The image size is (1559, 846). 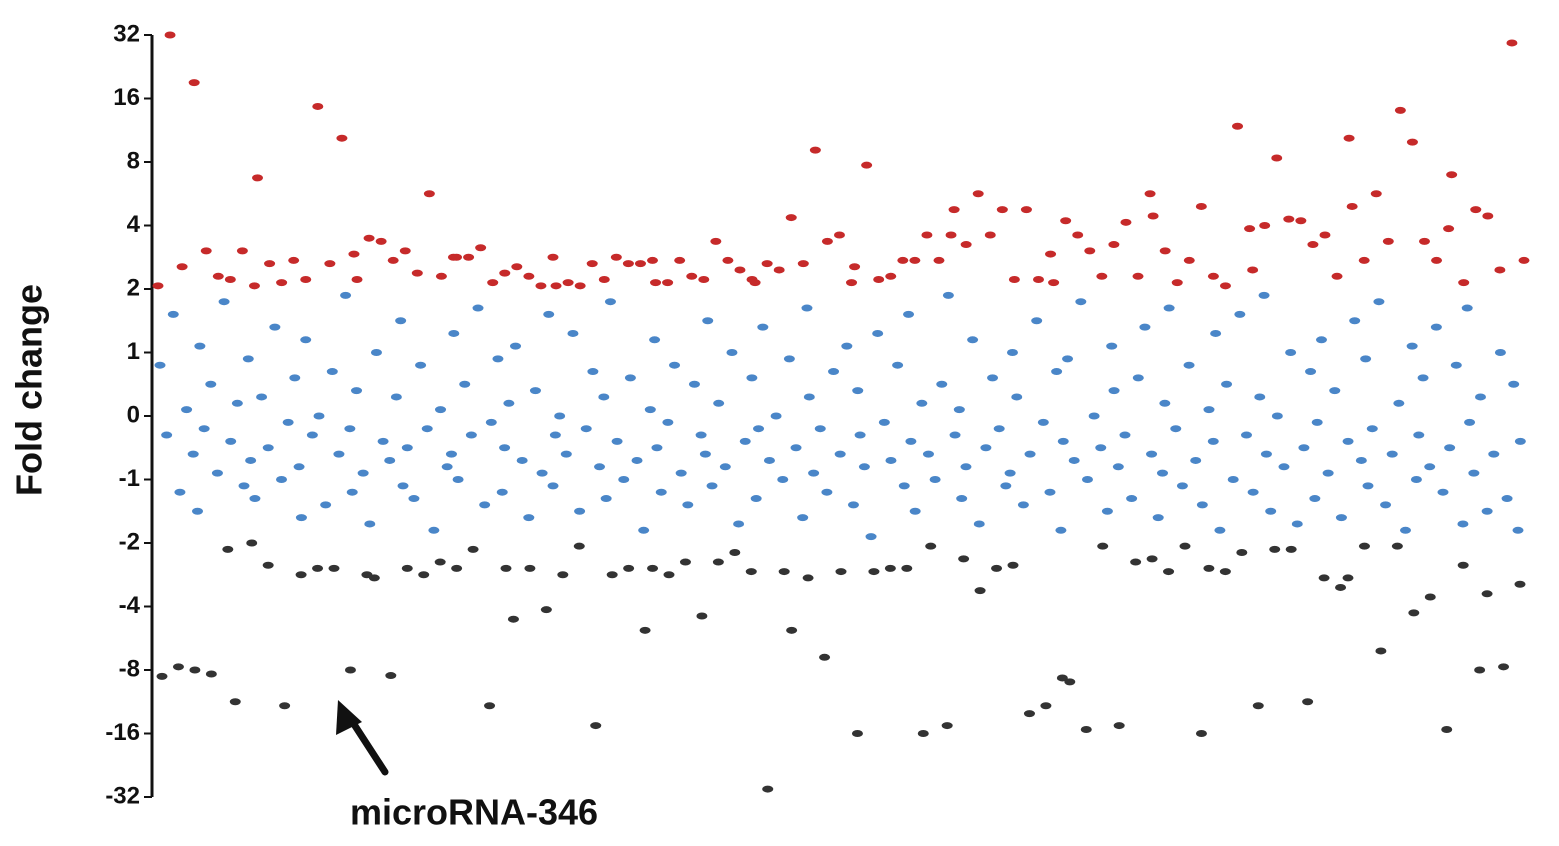 I want to click on y-tick-label: 2, so click(x=133, y=287).